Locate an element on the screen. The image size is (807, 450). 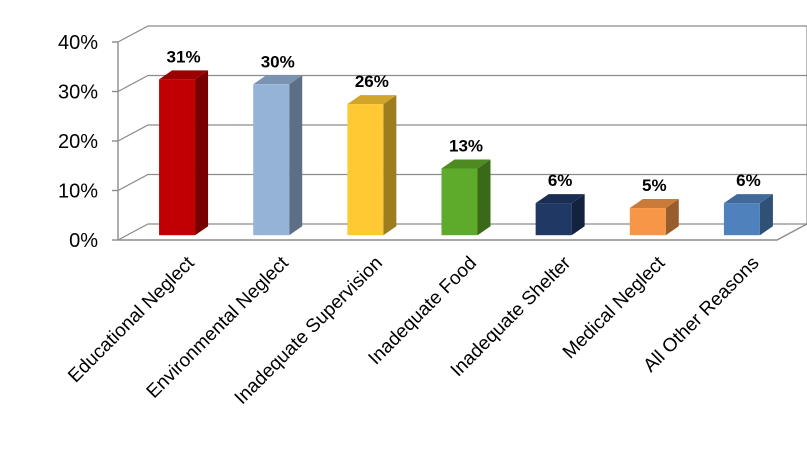
y-tick-label: 20% is located at coordinates (78, 142).